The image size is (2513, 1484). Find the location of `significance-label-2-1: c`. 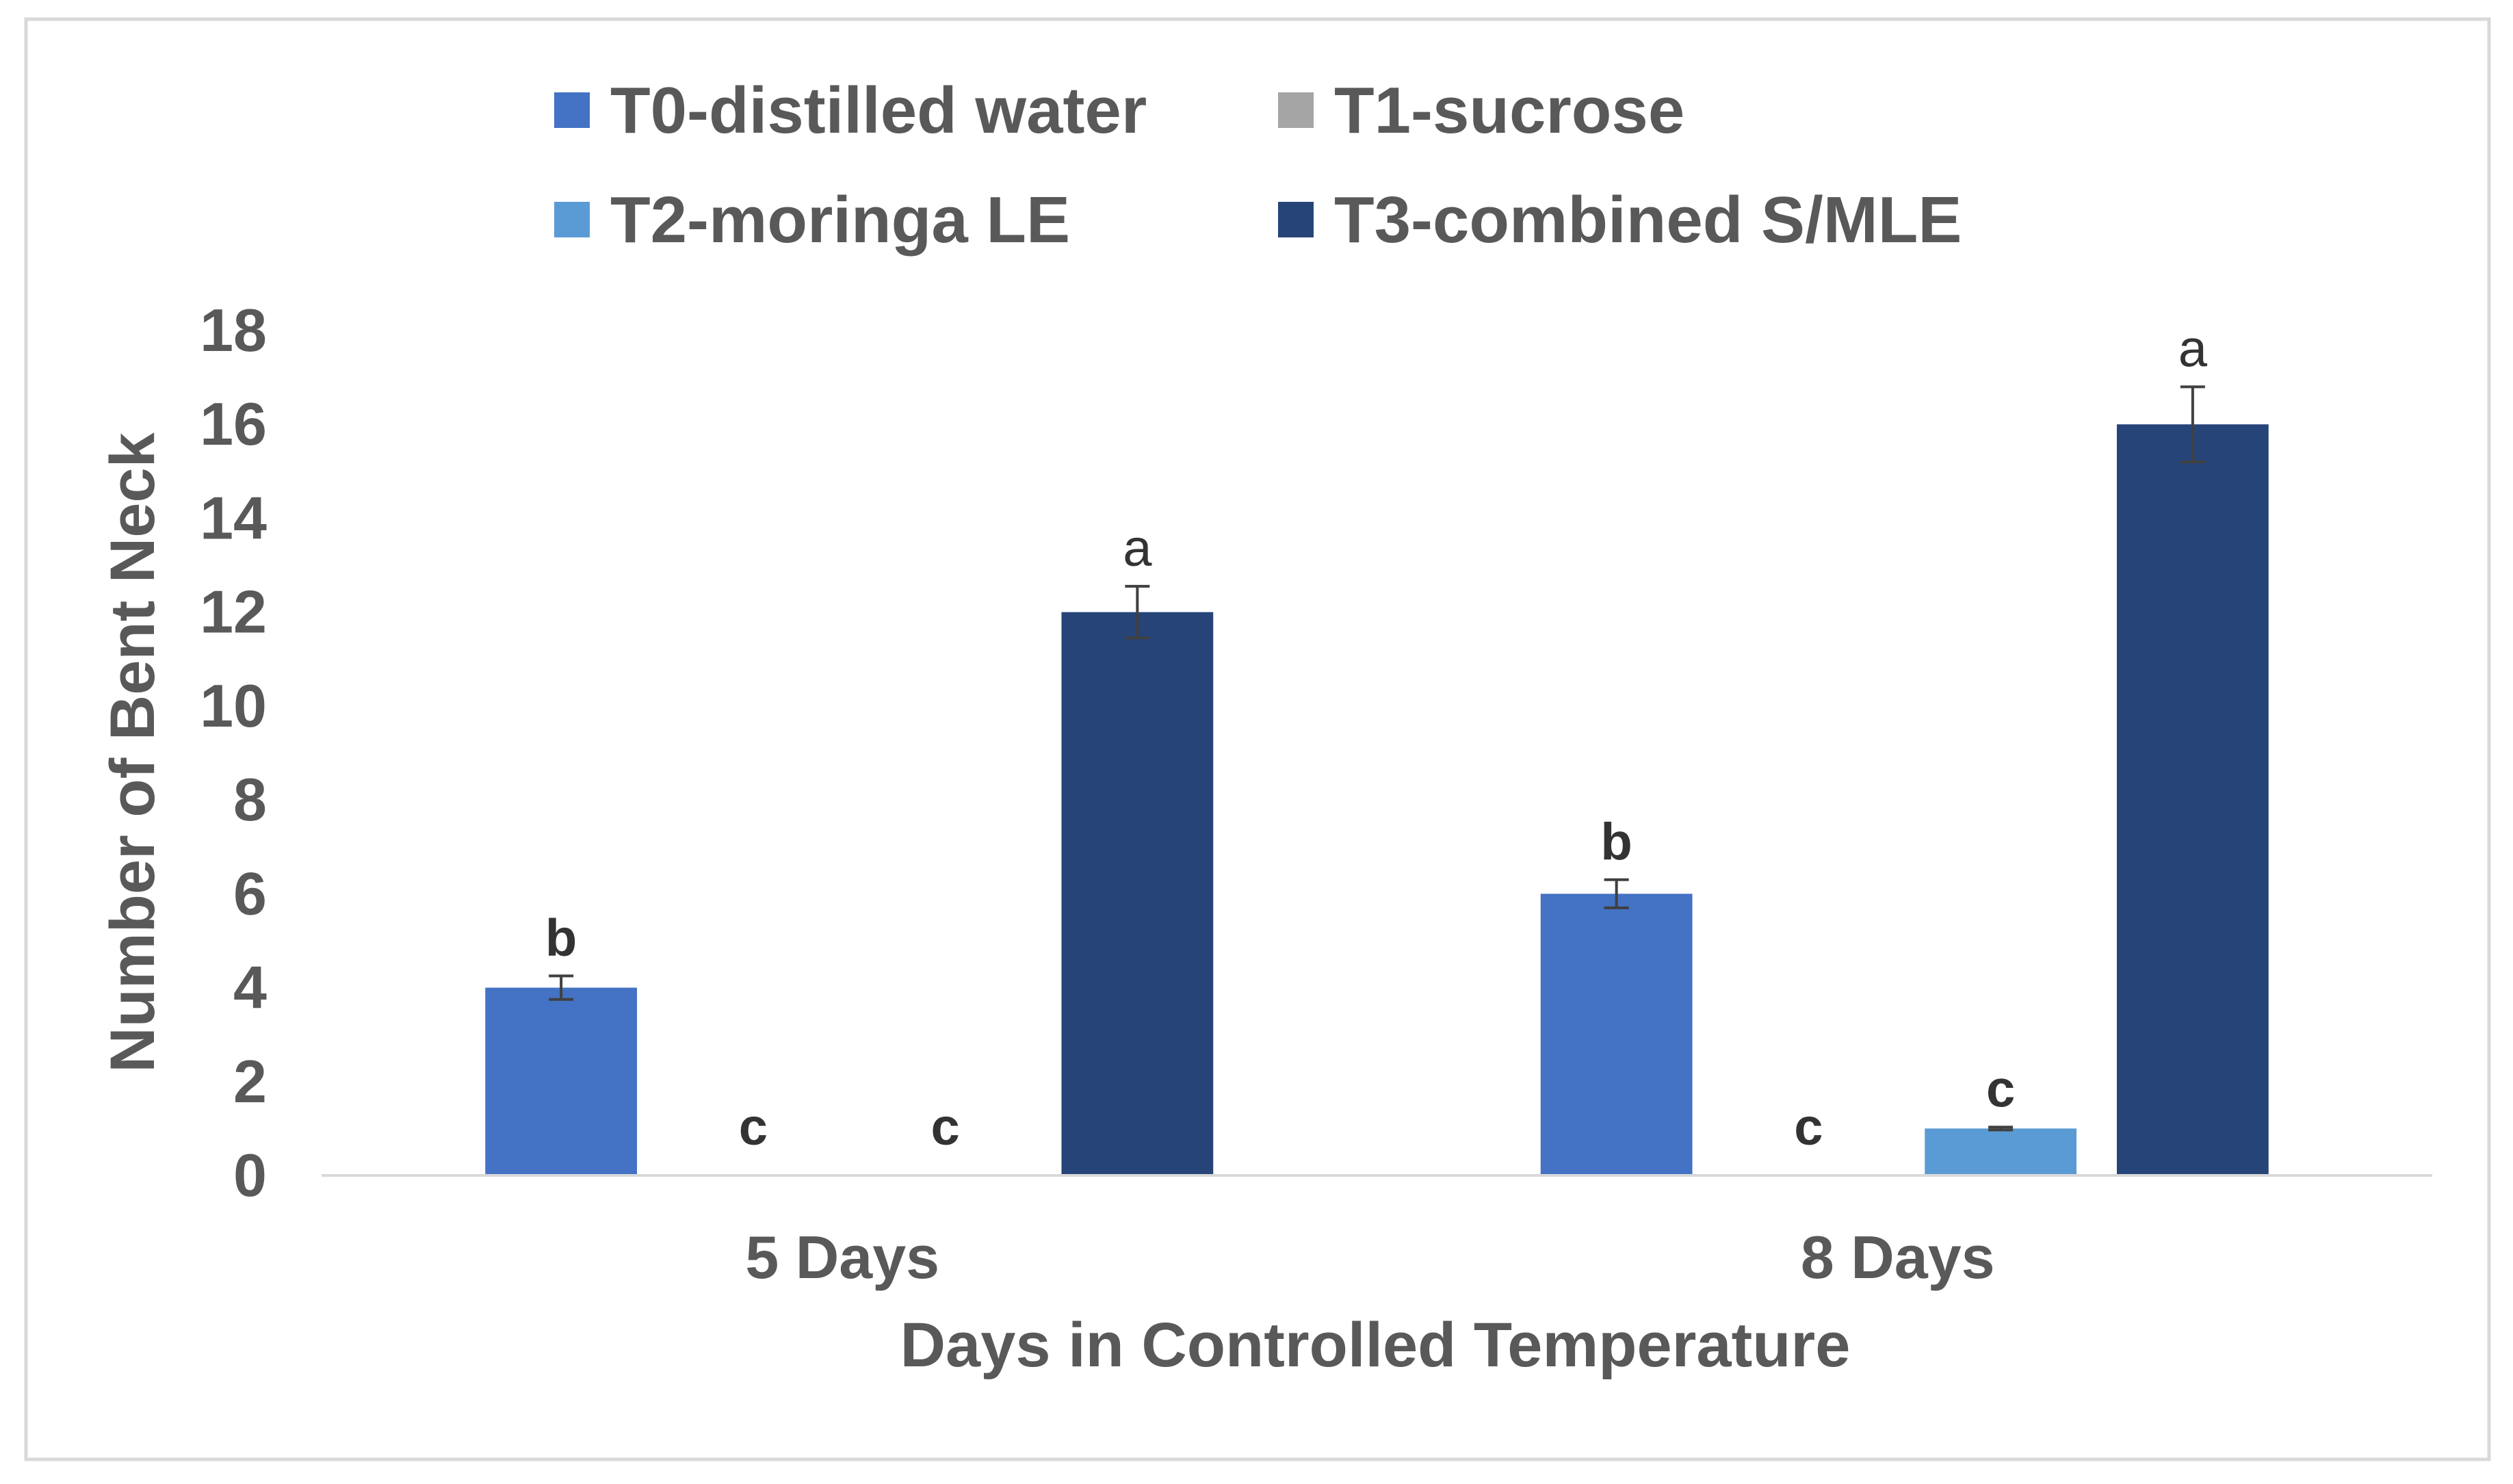

significance-label-2-1: c is located at coordinates (2001, 1089).